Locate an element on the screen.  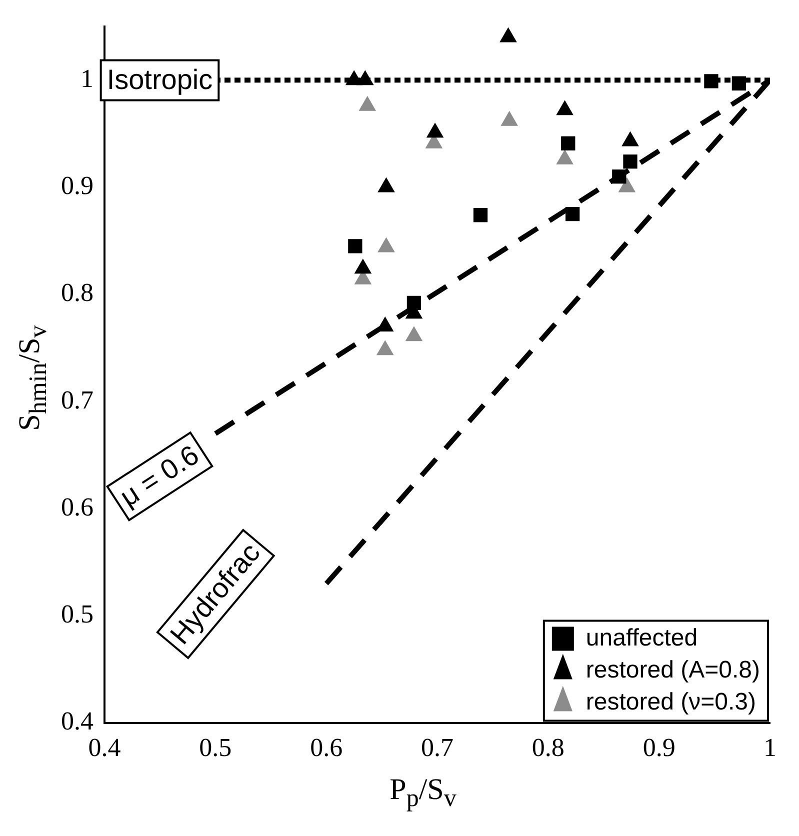
legend-label: restored (ν=0.3) is located at coordinates (671, 702).